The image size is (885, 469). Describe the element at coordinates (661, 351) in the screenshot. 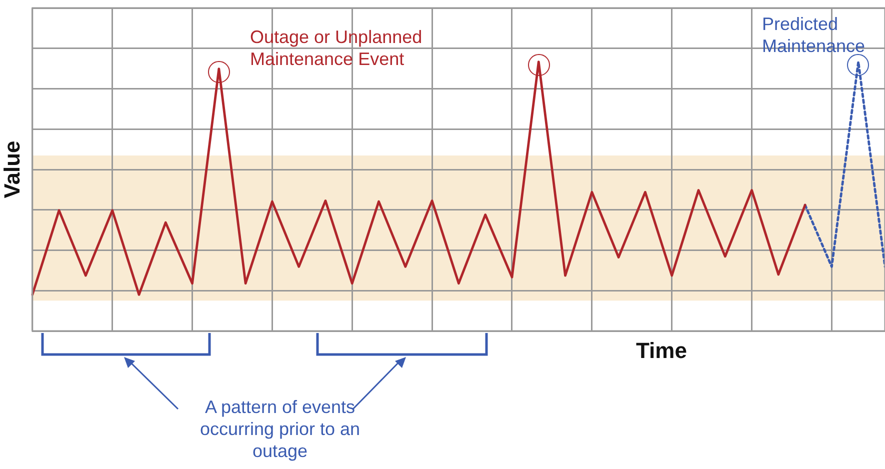

I see `x-axis-title: Time` at that location.